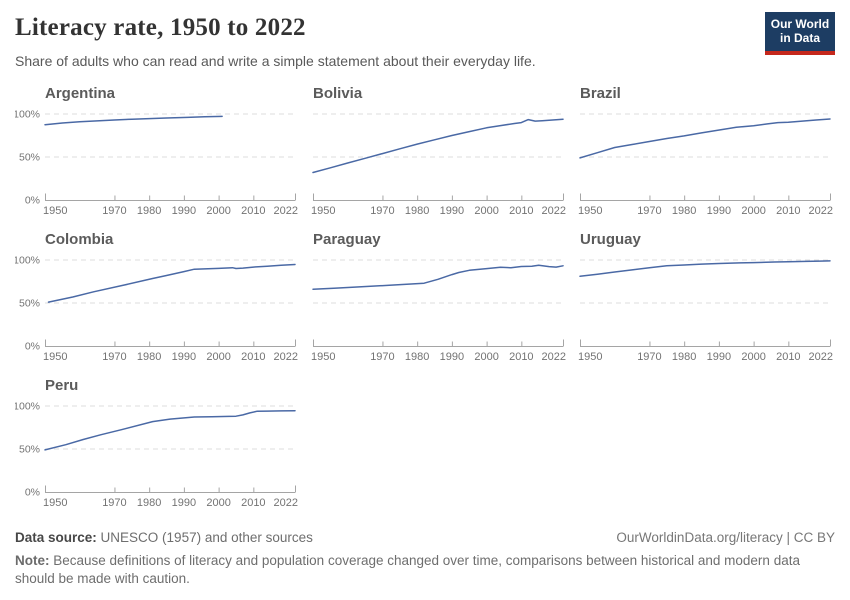 The height and width of the screenshot is (600, 850). What do you see at coordinates (799, 38) in the screenshot?
I see `owid-logo-line2: in Data` at bounding box center [799, 38].